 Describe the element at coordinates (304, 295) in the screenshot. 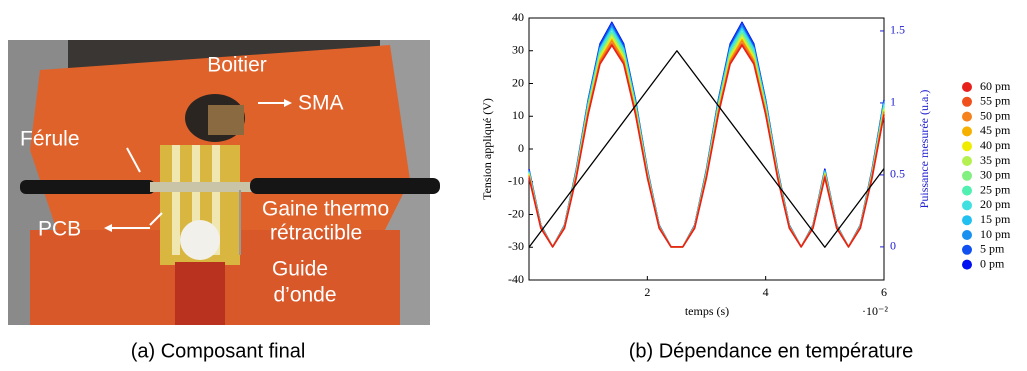

I see `photo-label: d’onde` at that location.